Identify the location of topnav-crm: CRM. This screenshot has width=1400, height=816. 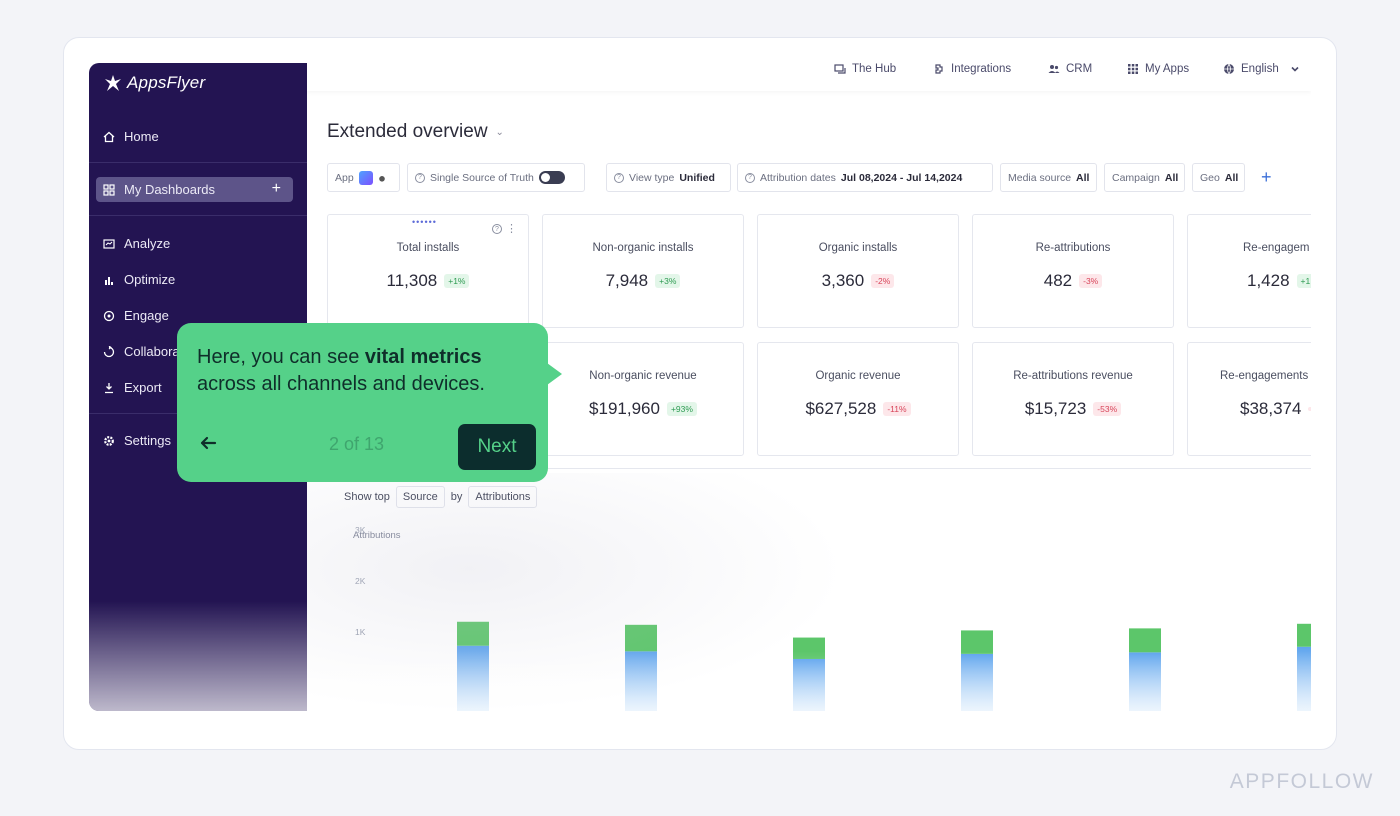
(1070, 69).